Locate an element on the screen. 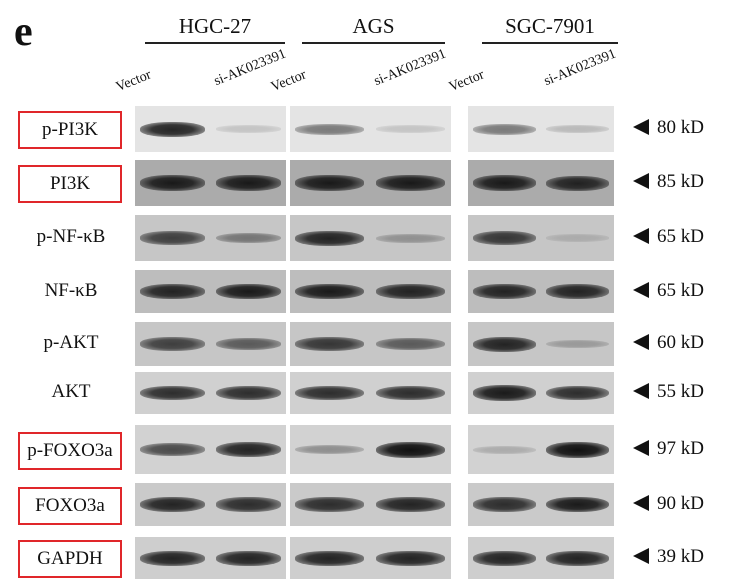  cell-line-title: HGC-27 is located at coordinates (215, 26).